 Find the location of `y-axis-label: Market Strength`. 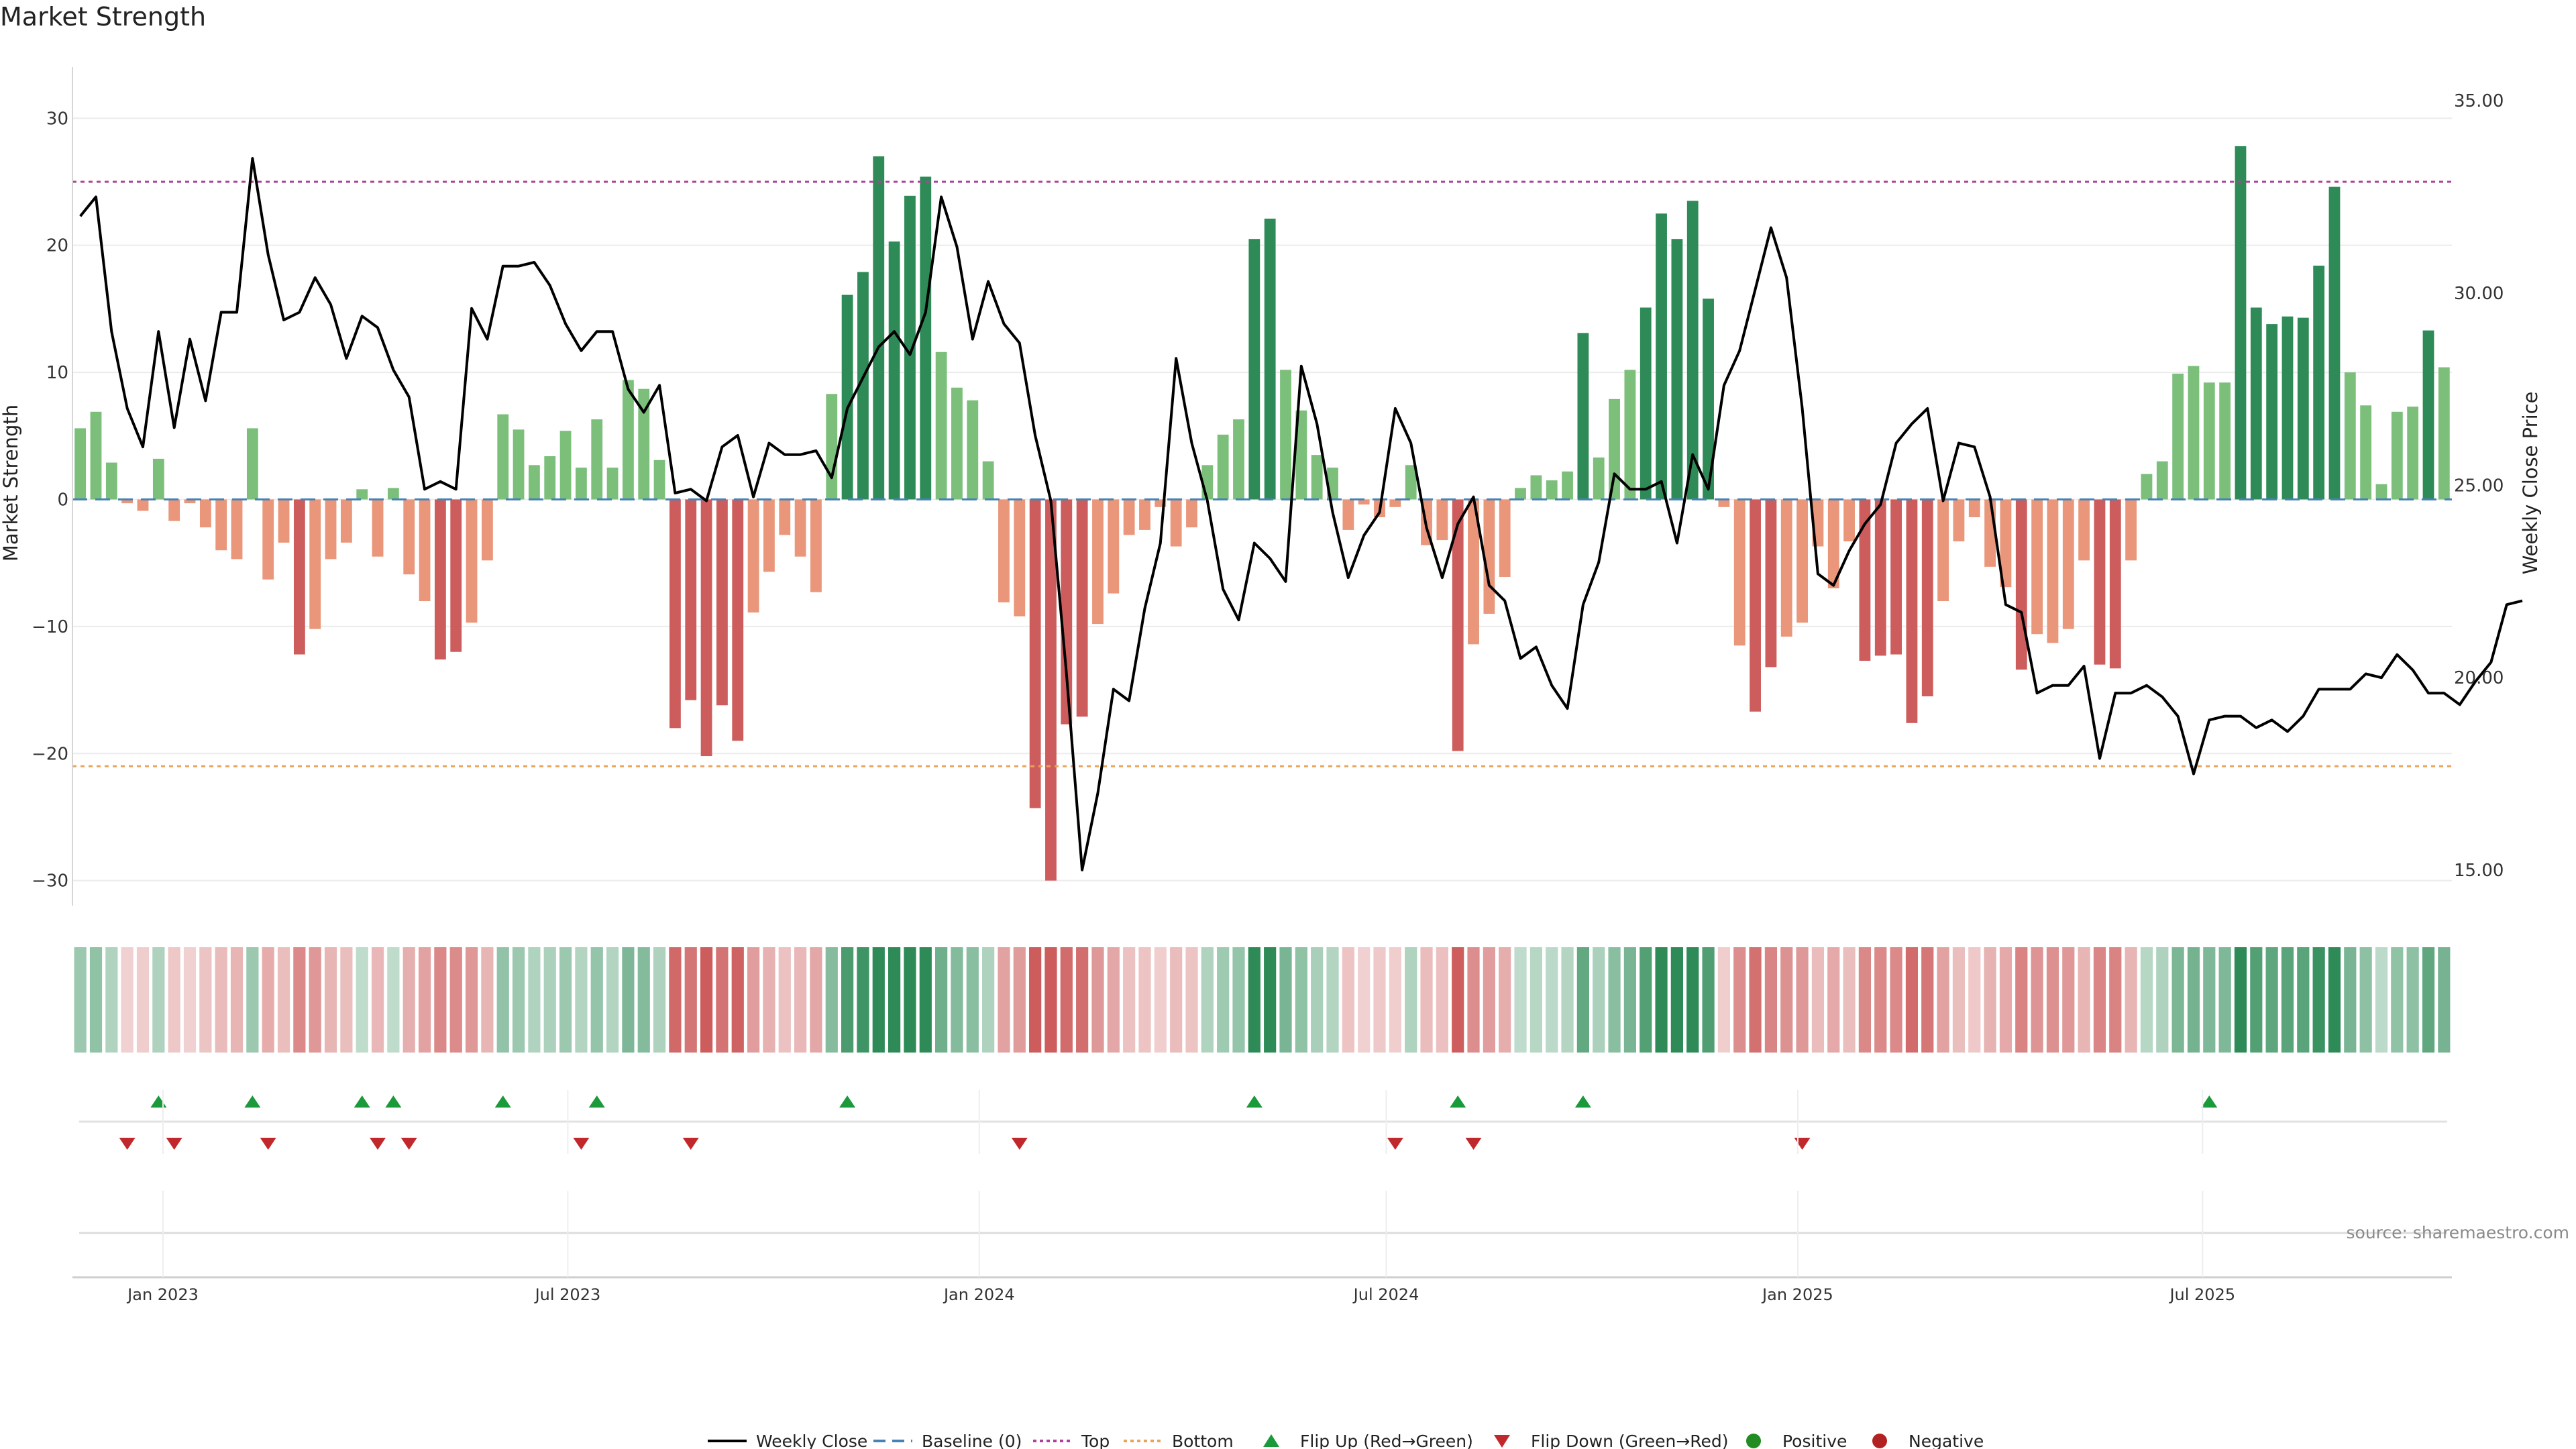

y-axis-label: Market Strength is located at coordinates (11, 483).